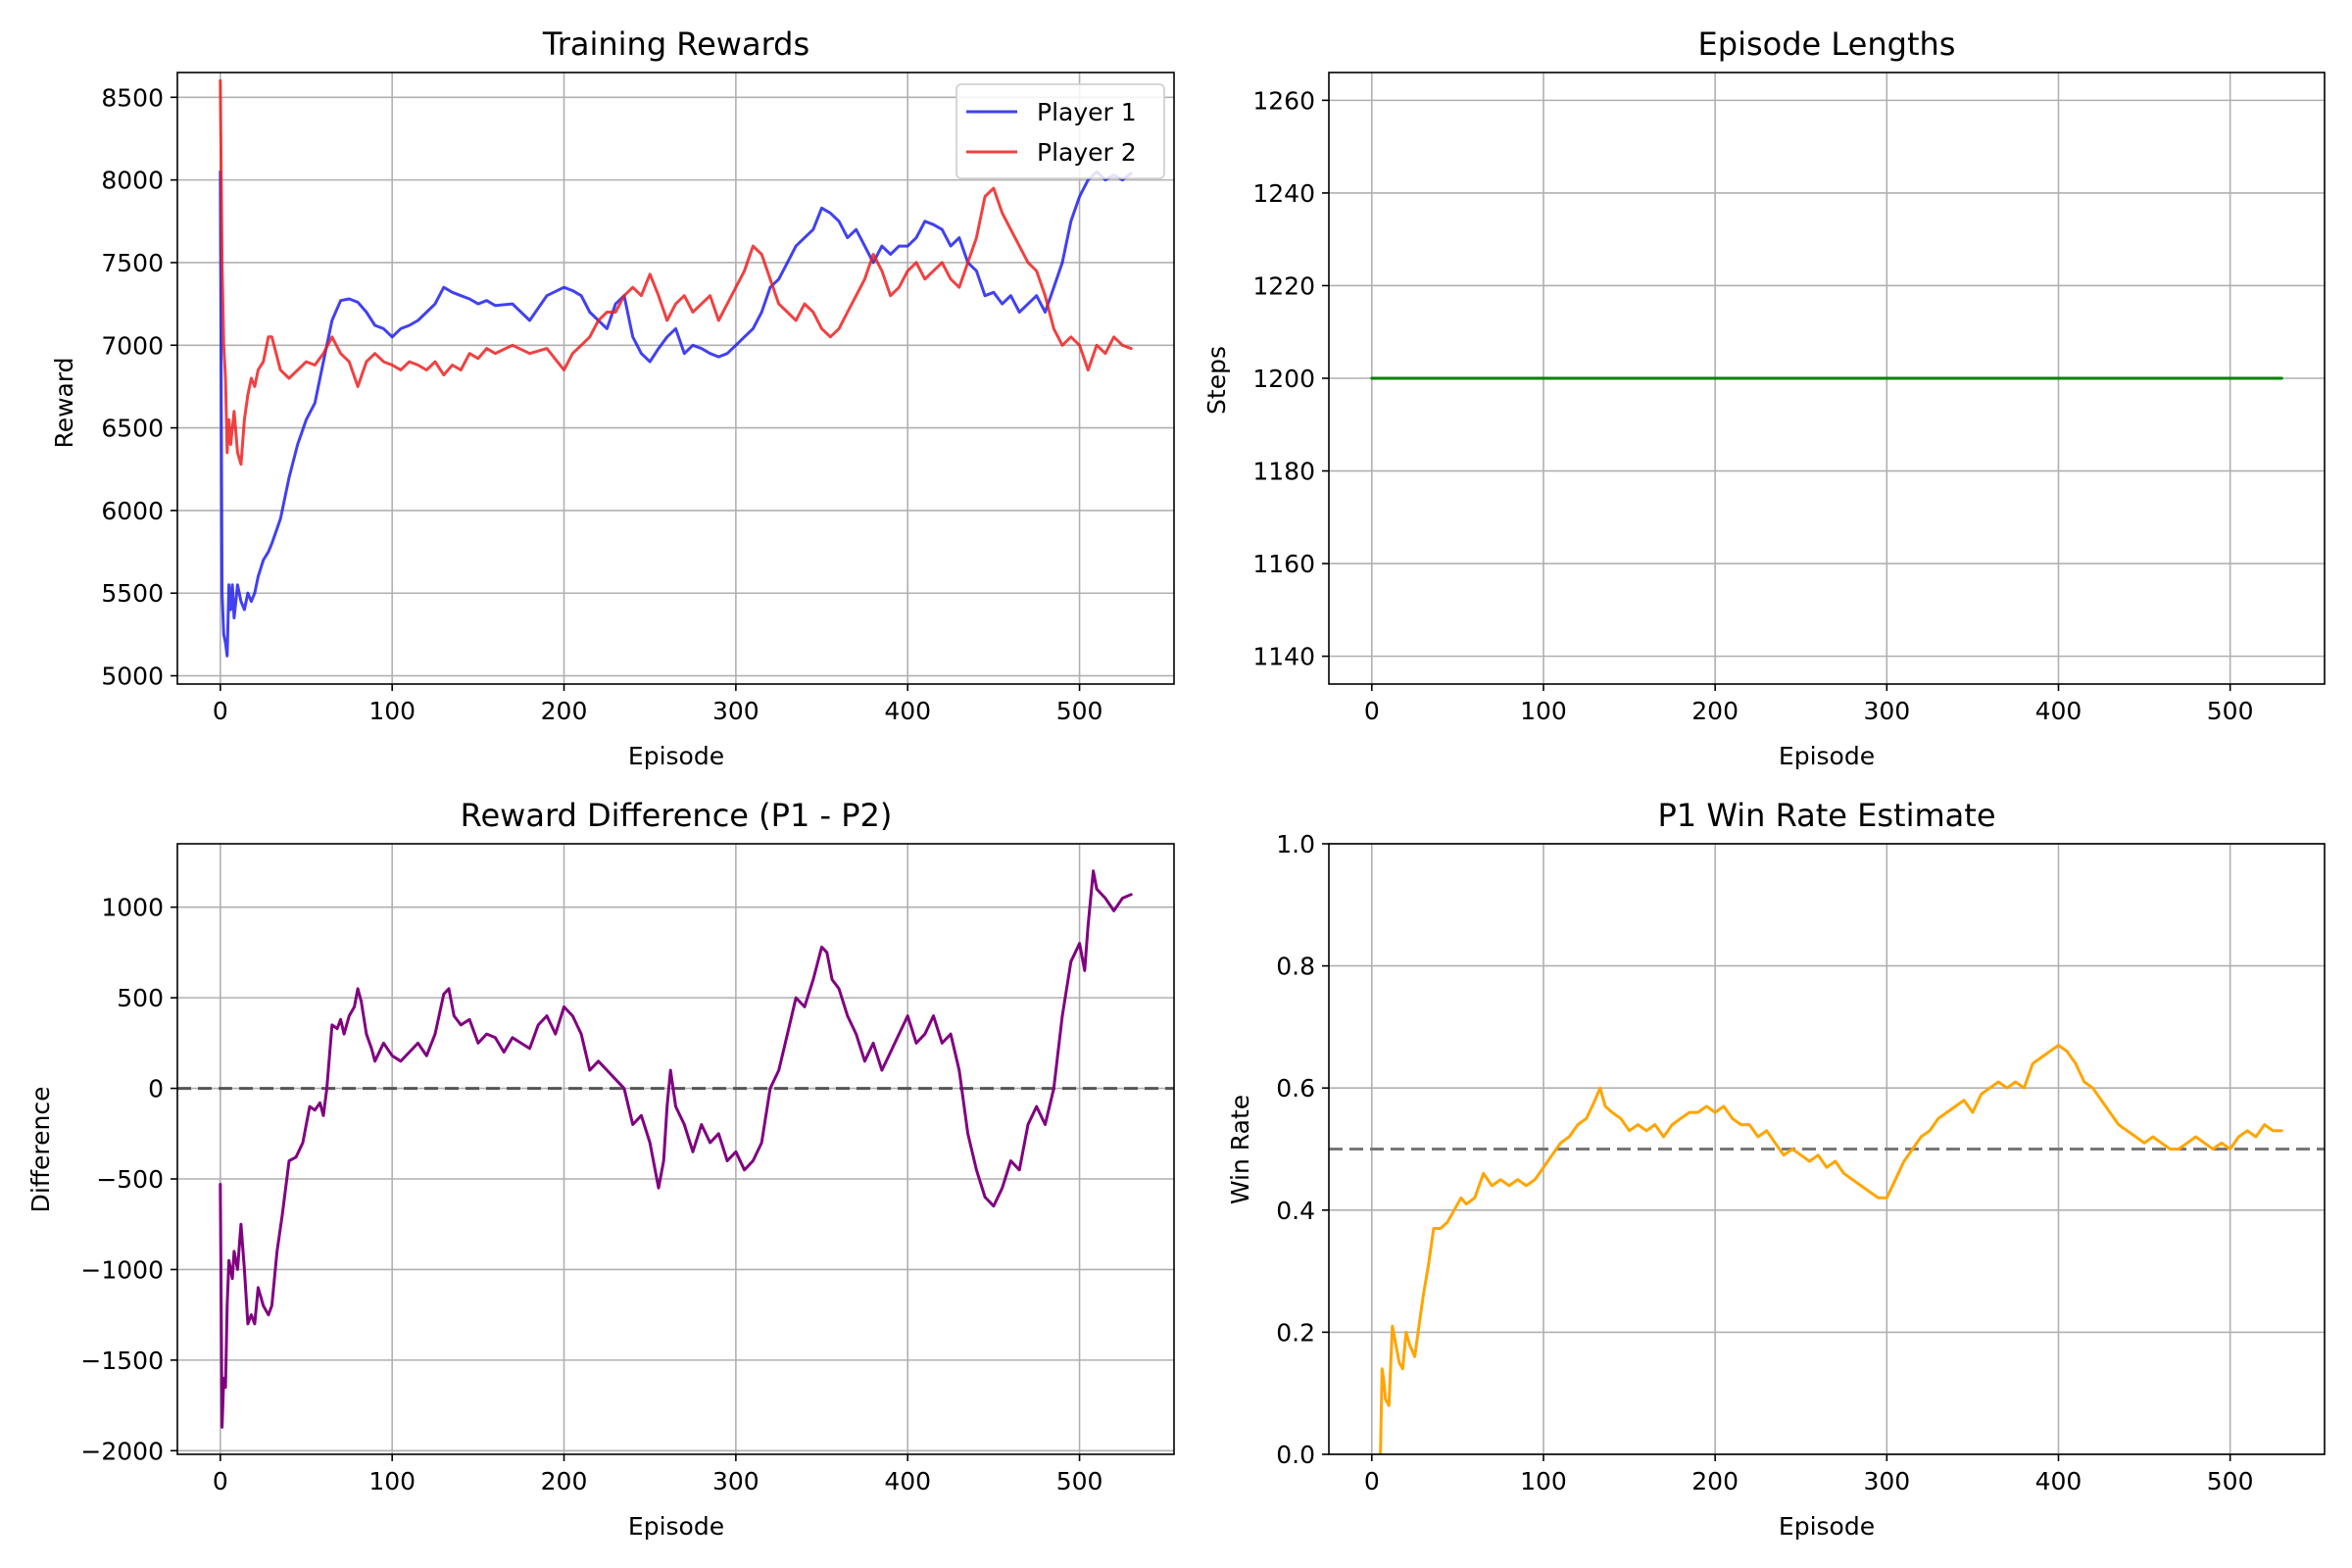 This screenshot has width=2352, height=1568. Describe the element at coordinates (1827, 44) in the screenshot. I see `panel-title: Episode Lengths` at that location.